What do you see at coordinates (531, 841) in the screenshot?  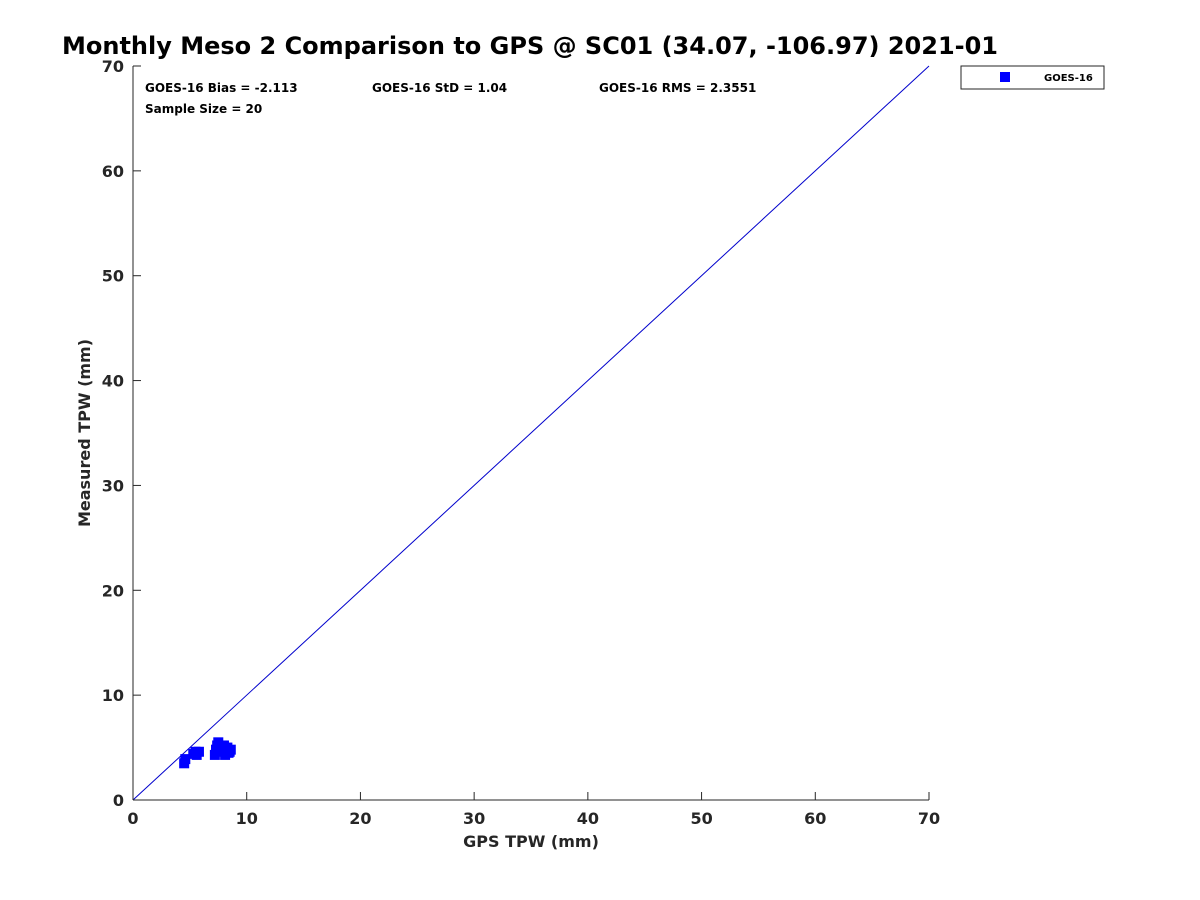 I see `x-axis-label: GPS TPW (mm)` at bounding box center [531, 841].